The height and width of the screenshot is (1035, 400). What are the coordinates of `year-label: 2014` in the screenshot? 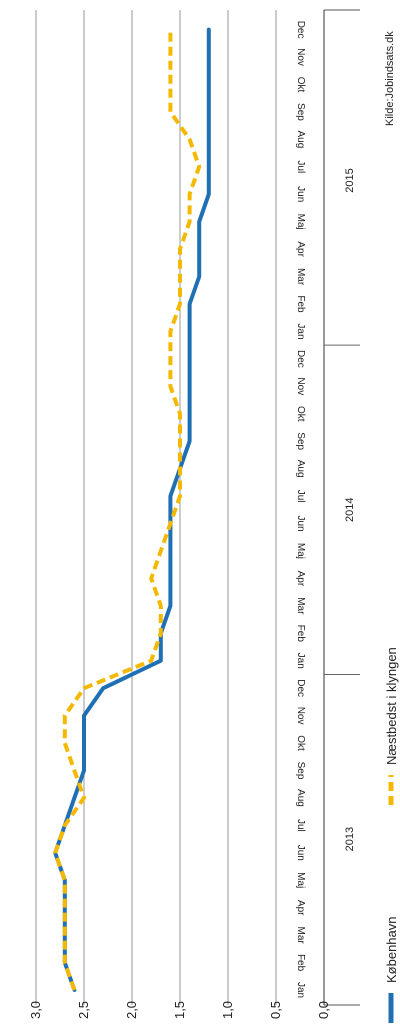 It's located at (350, 510).